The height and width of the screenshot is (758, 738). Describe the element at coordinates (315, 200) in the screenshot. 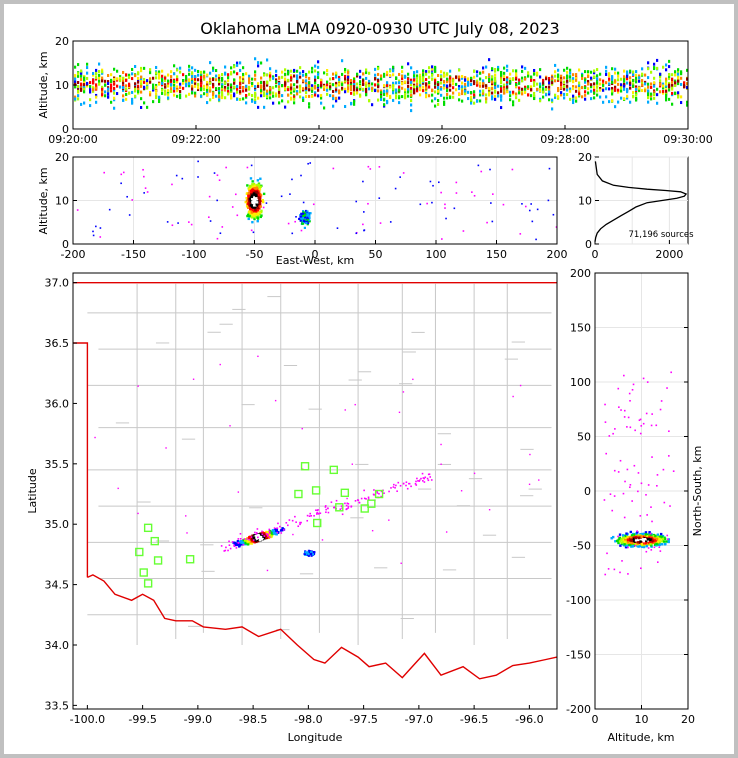

I see `ew-altitude-sources` at that location.